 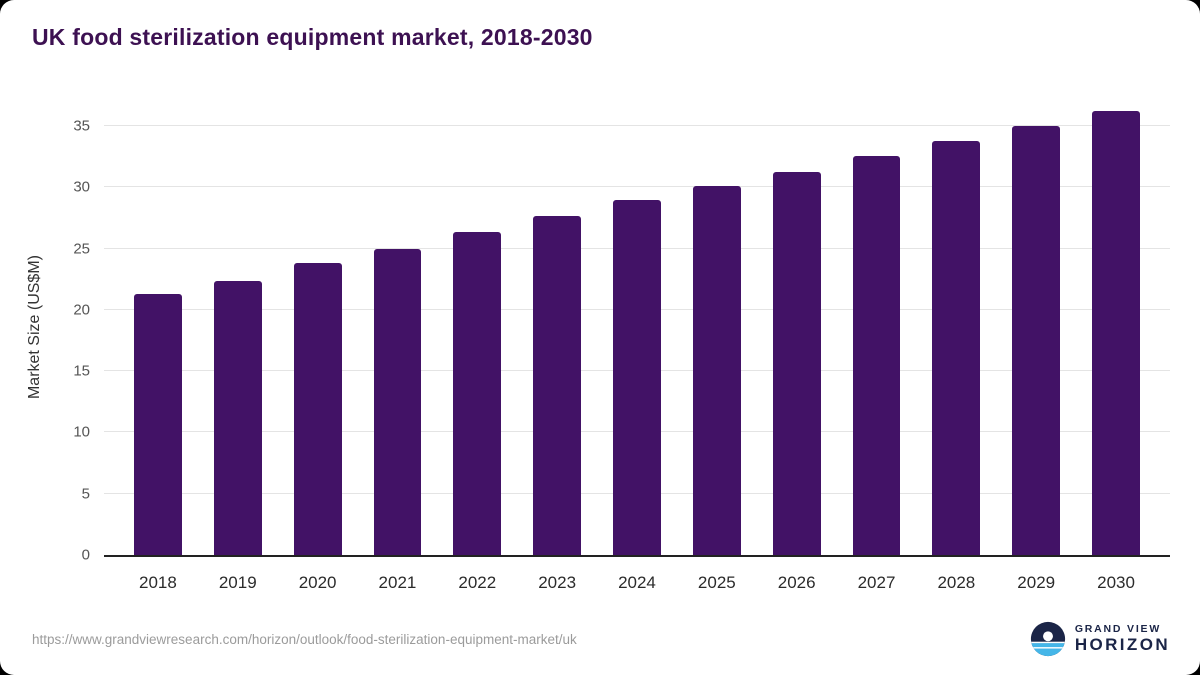 What do you see at coordinates (796, 363) in the screenshot?
I see `bar-2026` at bounding box center [796, 363].